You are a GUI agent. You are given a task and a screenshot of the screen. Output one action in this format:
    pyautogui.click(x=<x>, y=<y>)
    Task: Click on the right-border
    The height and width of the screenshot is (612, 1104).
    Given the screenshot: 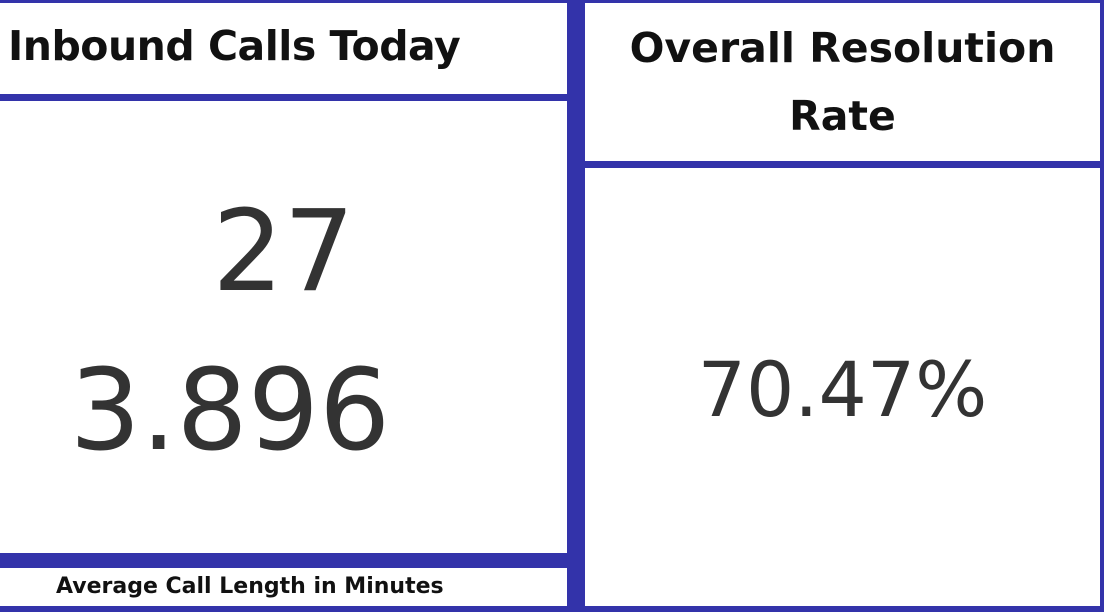 What is the action you would take?
    pyautogui.click(x=1102, y=306)
    